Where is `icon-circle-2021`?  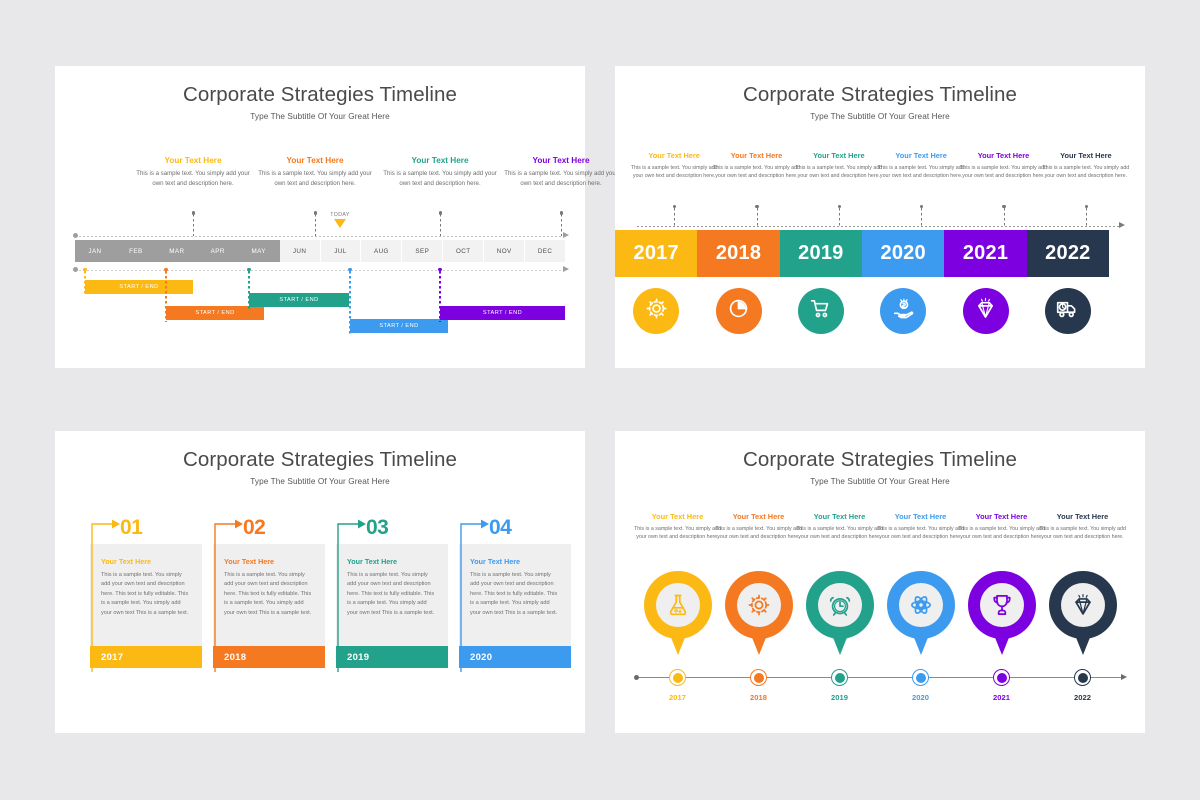
icon-circle-2021 is located at coordinates (985, 311).